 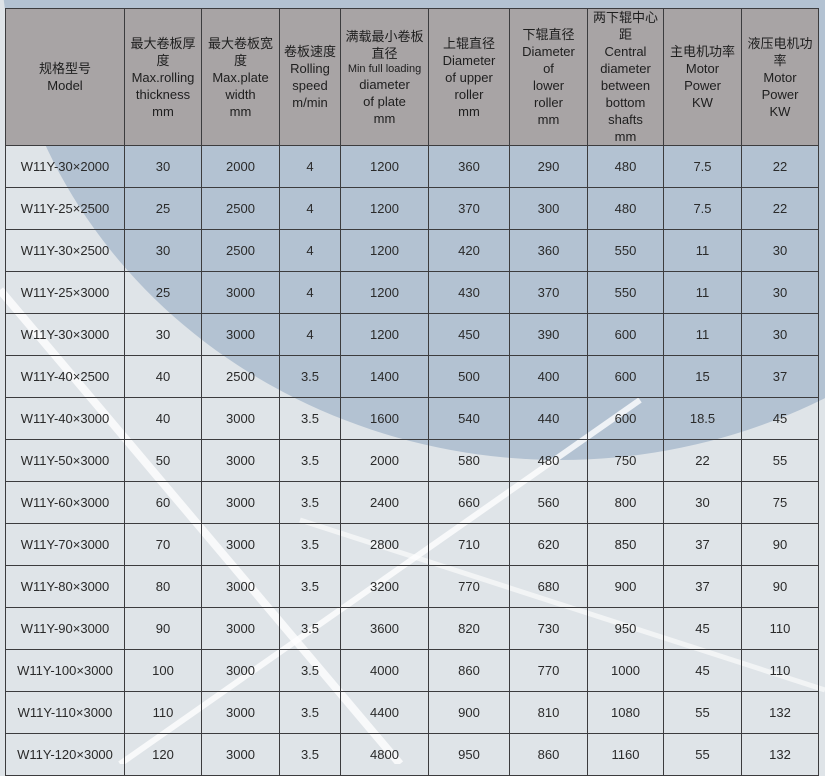 What do you see at coordinates (780, 460) in the screenshot?
I see `value-cell: 55` at bounding box center [780, 460].